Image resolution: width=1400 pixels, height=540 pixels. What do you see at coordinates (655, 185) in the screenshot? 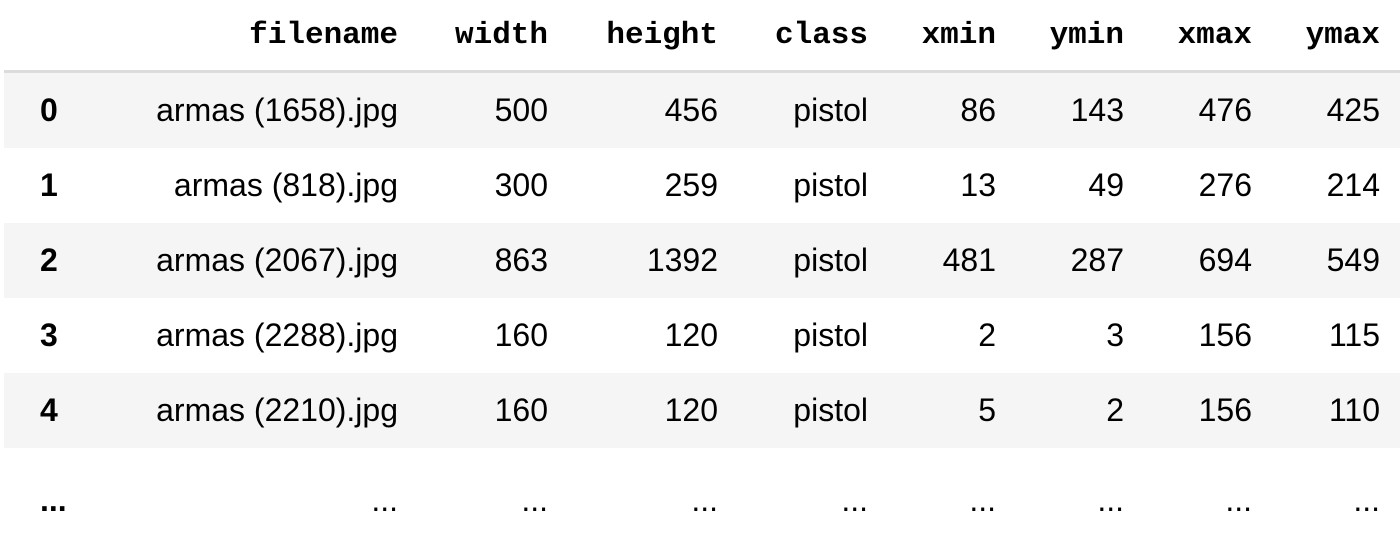
I see `cell-height: 259` at bounding box center [655, 185].